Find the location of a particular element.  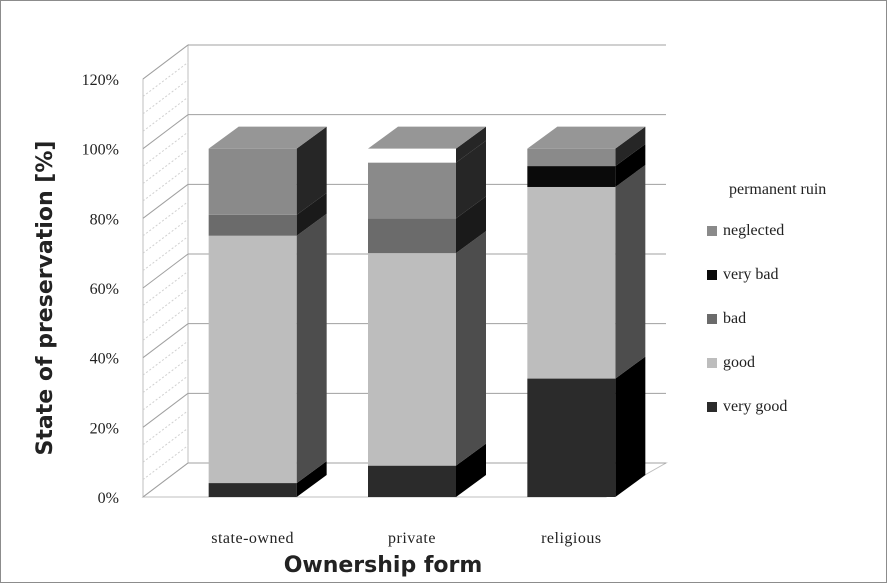

y-tick-label: 100% is located at coordinates (100, 150).